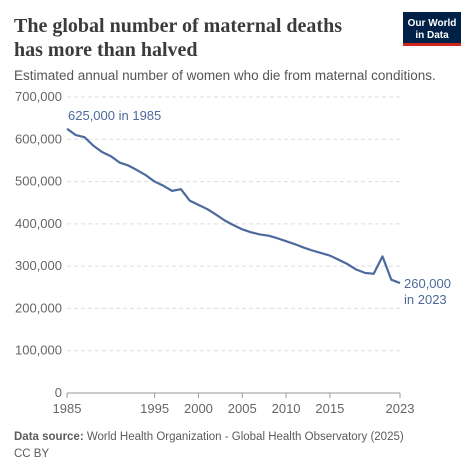 This screenshot has height=474, width=474. I want to click on license: CC BY, so click(31, 454).